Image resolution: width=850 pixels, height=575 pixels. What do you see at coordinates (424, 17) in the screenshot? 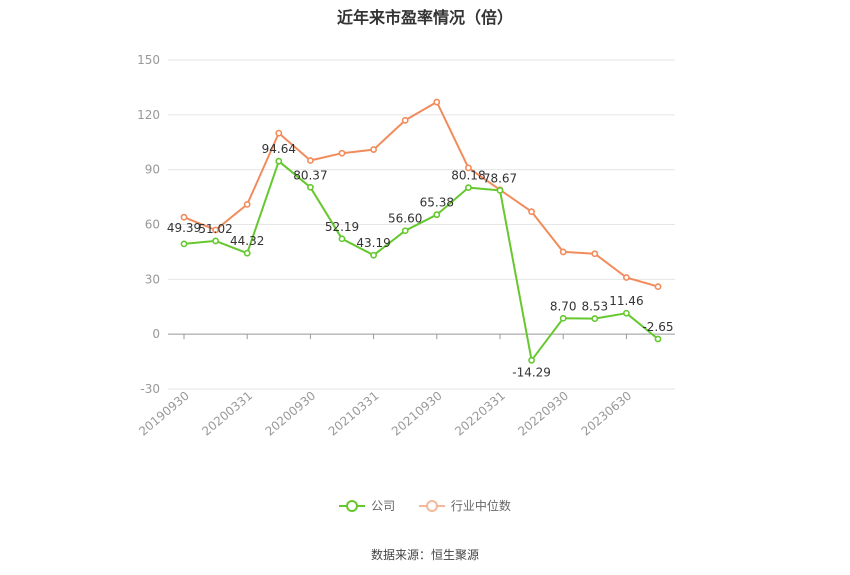
I see `chart-title: 近年来市盈率情况（倍）` at bounding box center [424, 17].